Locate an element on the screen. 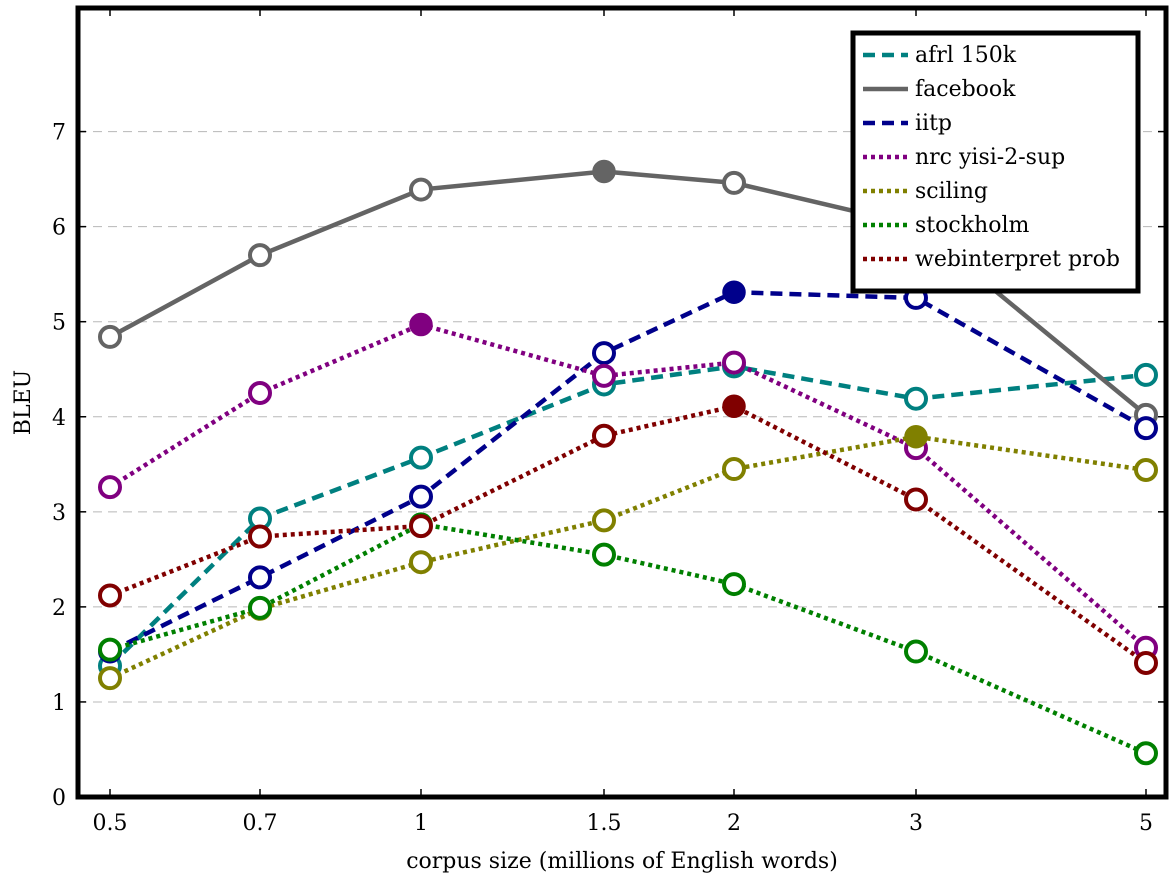  x-tick-label: 1.5 is located at coordinates (604, 823).